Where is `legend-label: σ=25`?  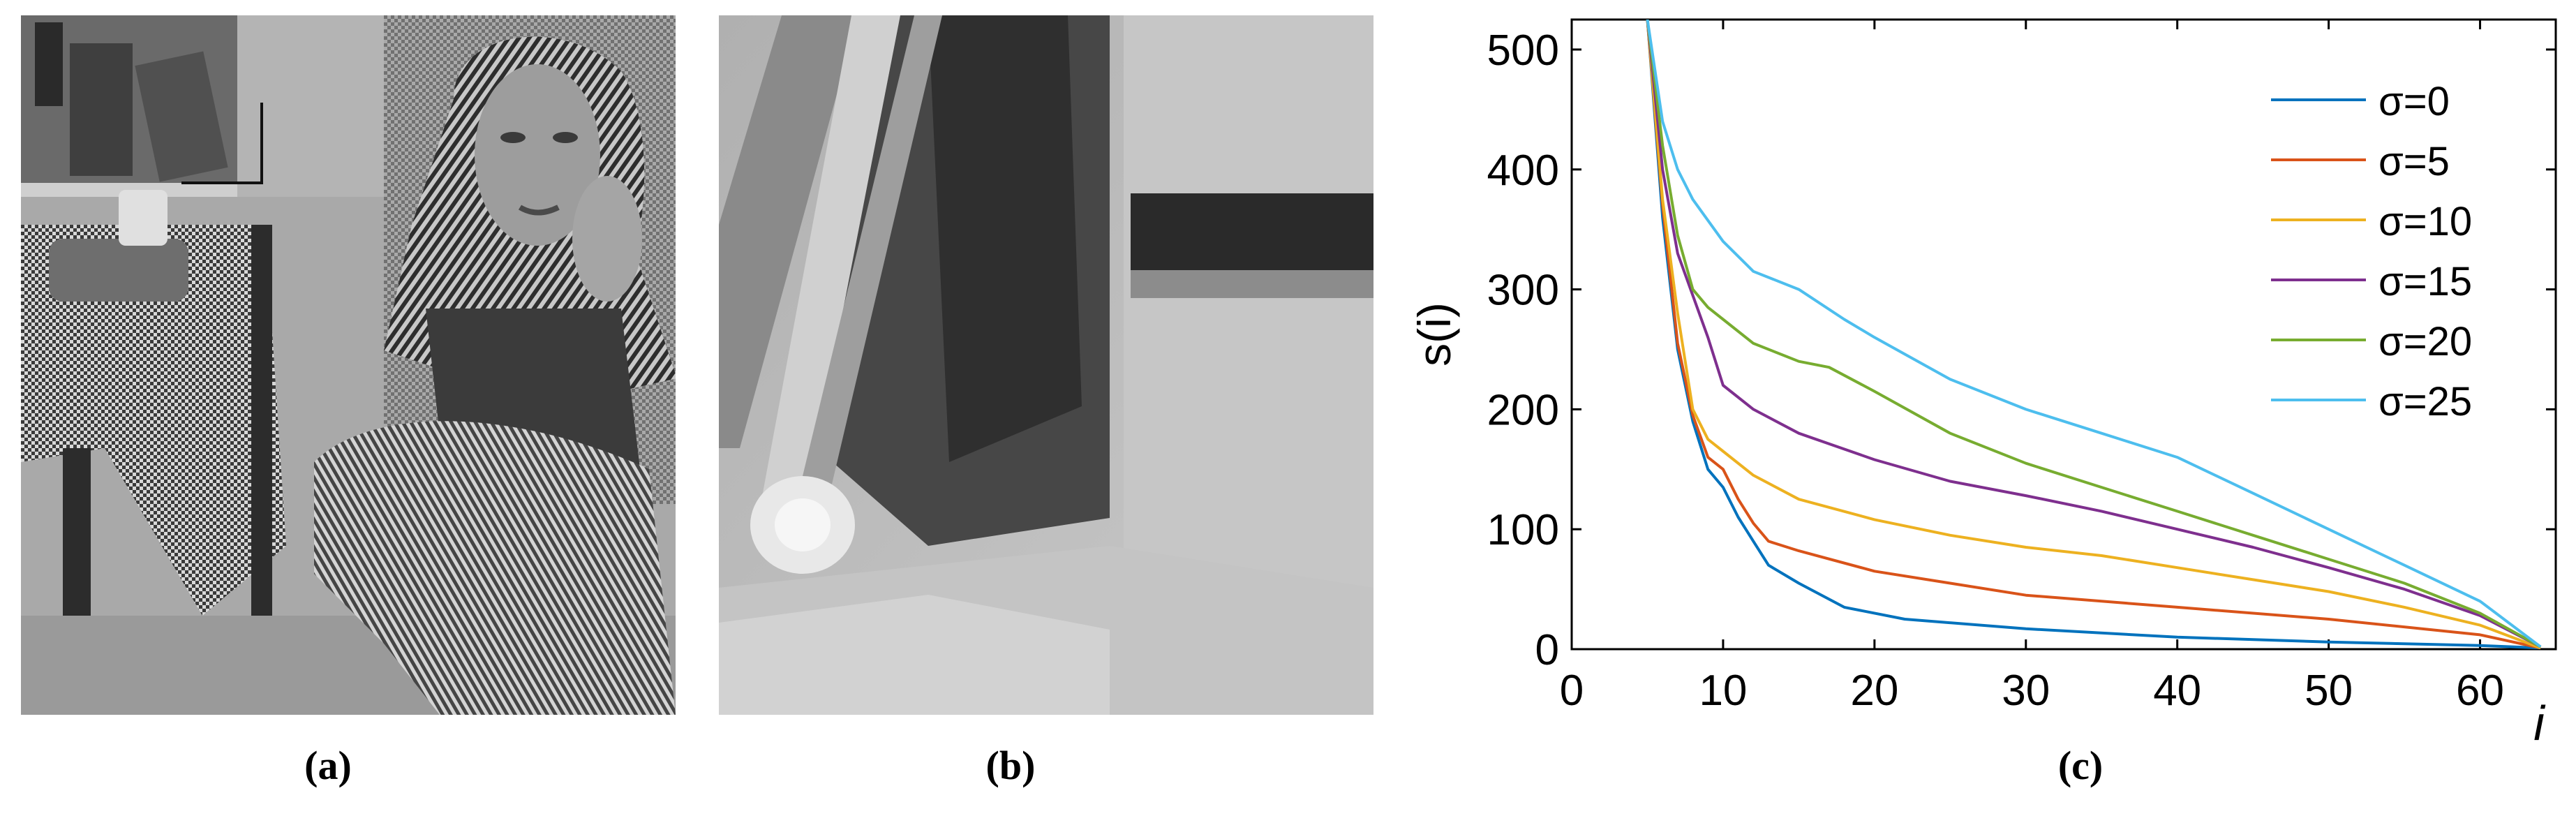
legend-label: σ=25 is located at coordinates (2425, 401).